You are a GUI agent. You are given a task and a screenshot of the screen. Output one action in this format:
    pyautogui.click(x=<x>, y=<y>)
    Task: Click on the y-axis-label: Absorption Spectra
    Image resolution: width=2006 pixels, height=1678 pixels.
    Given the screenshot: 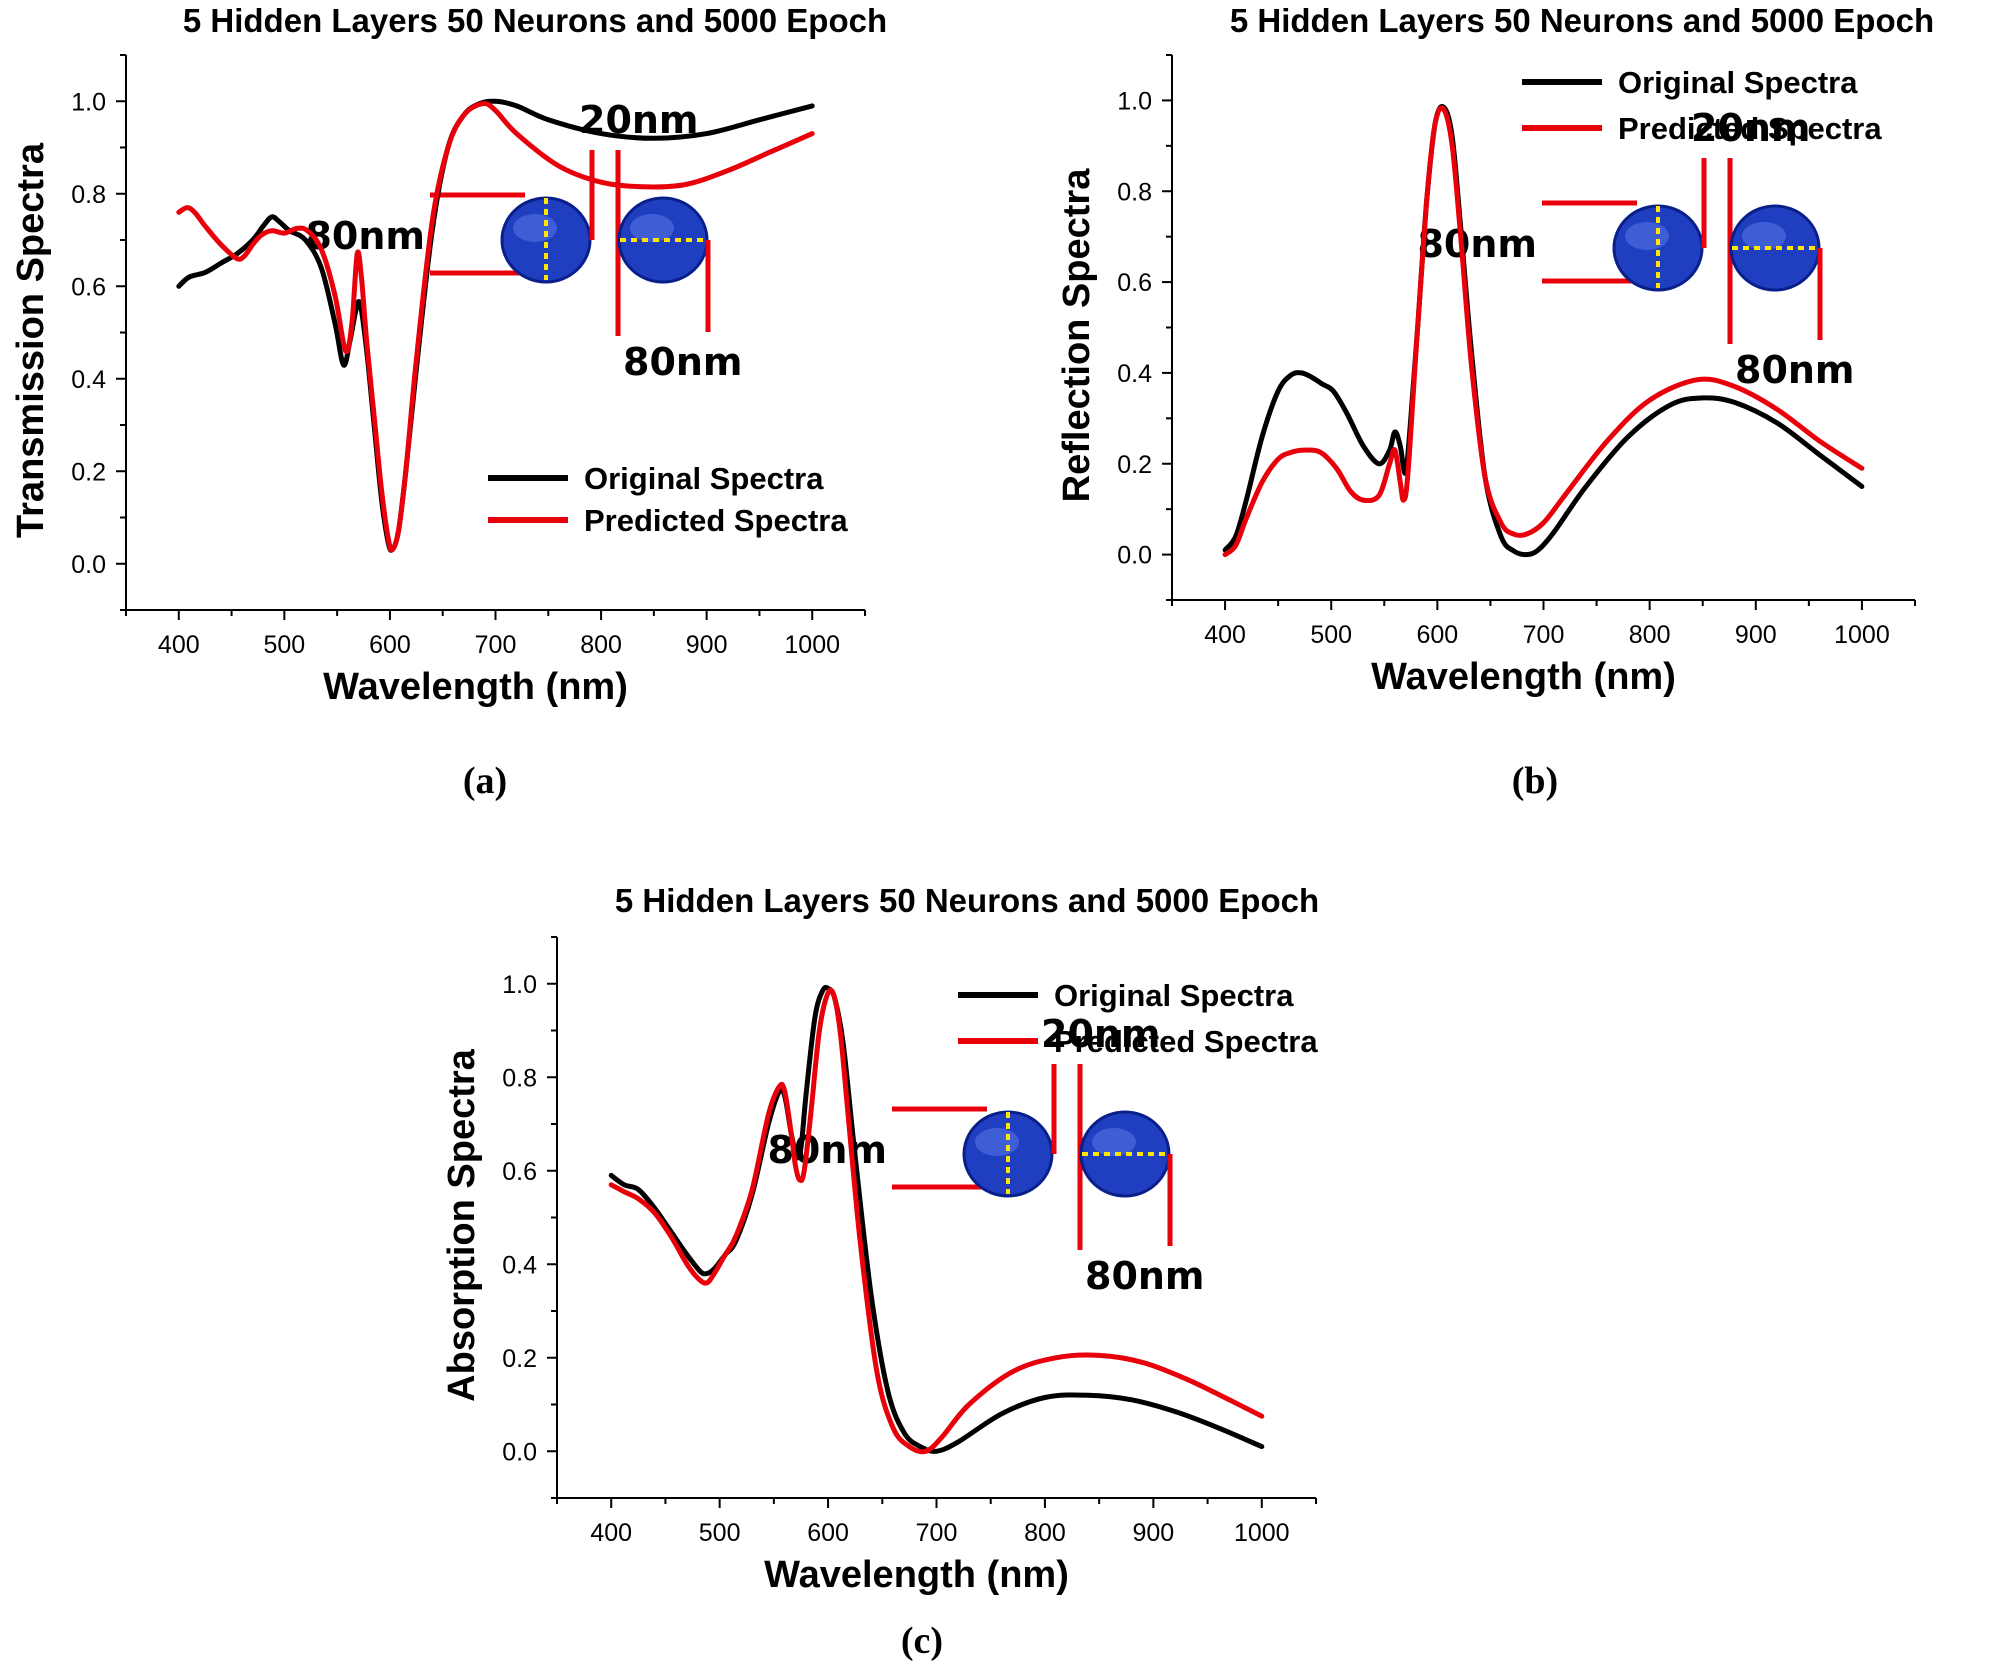 What is the action you would take?
    pyautogui.click(x=462, y=1224)
    